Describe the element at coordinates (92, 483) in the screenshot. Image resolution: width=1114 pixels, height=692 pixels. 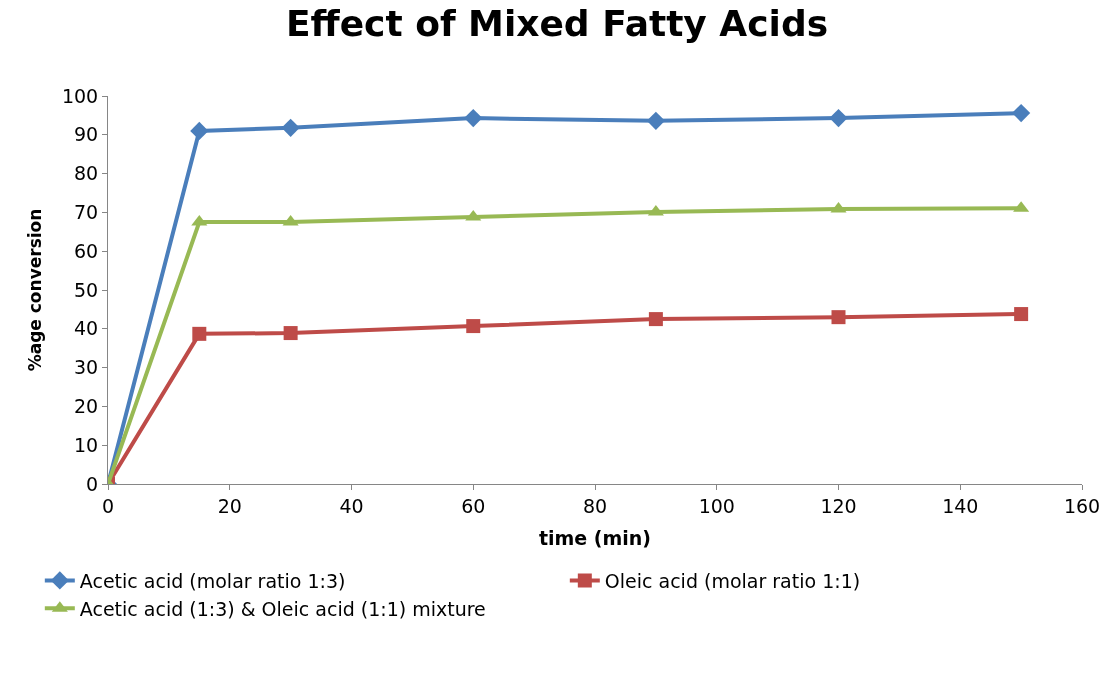
I see `y-tick-label: 0` at that location.